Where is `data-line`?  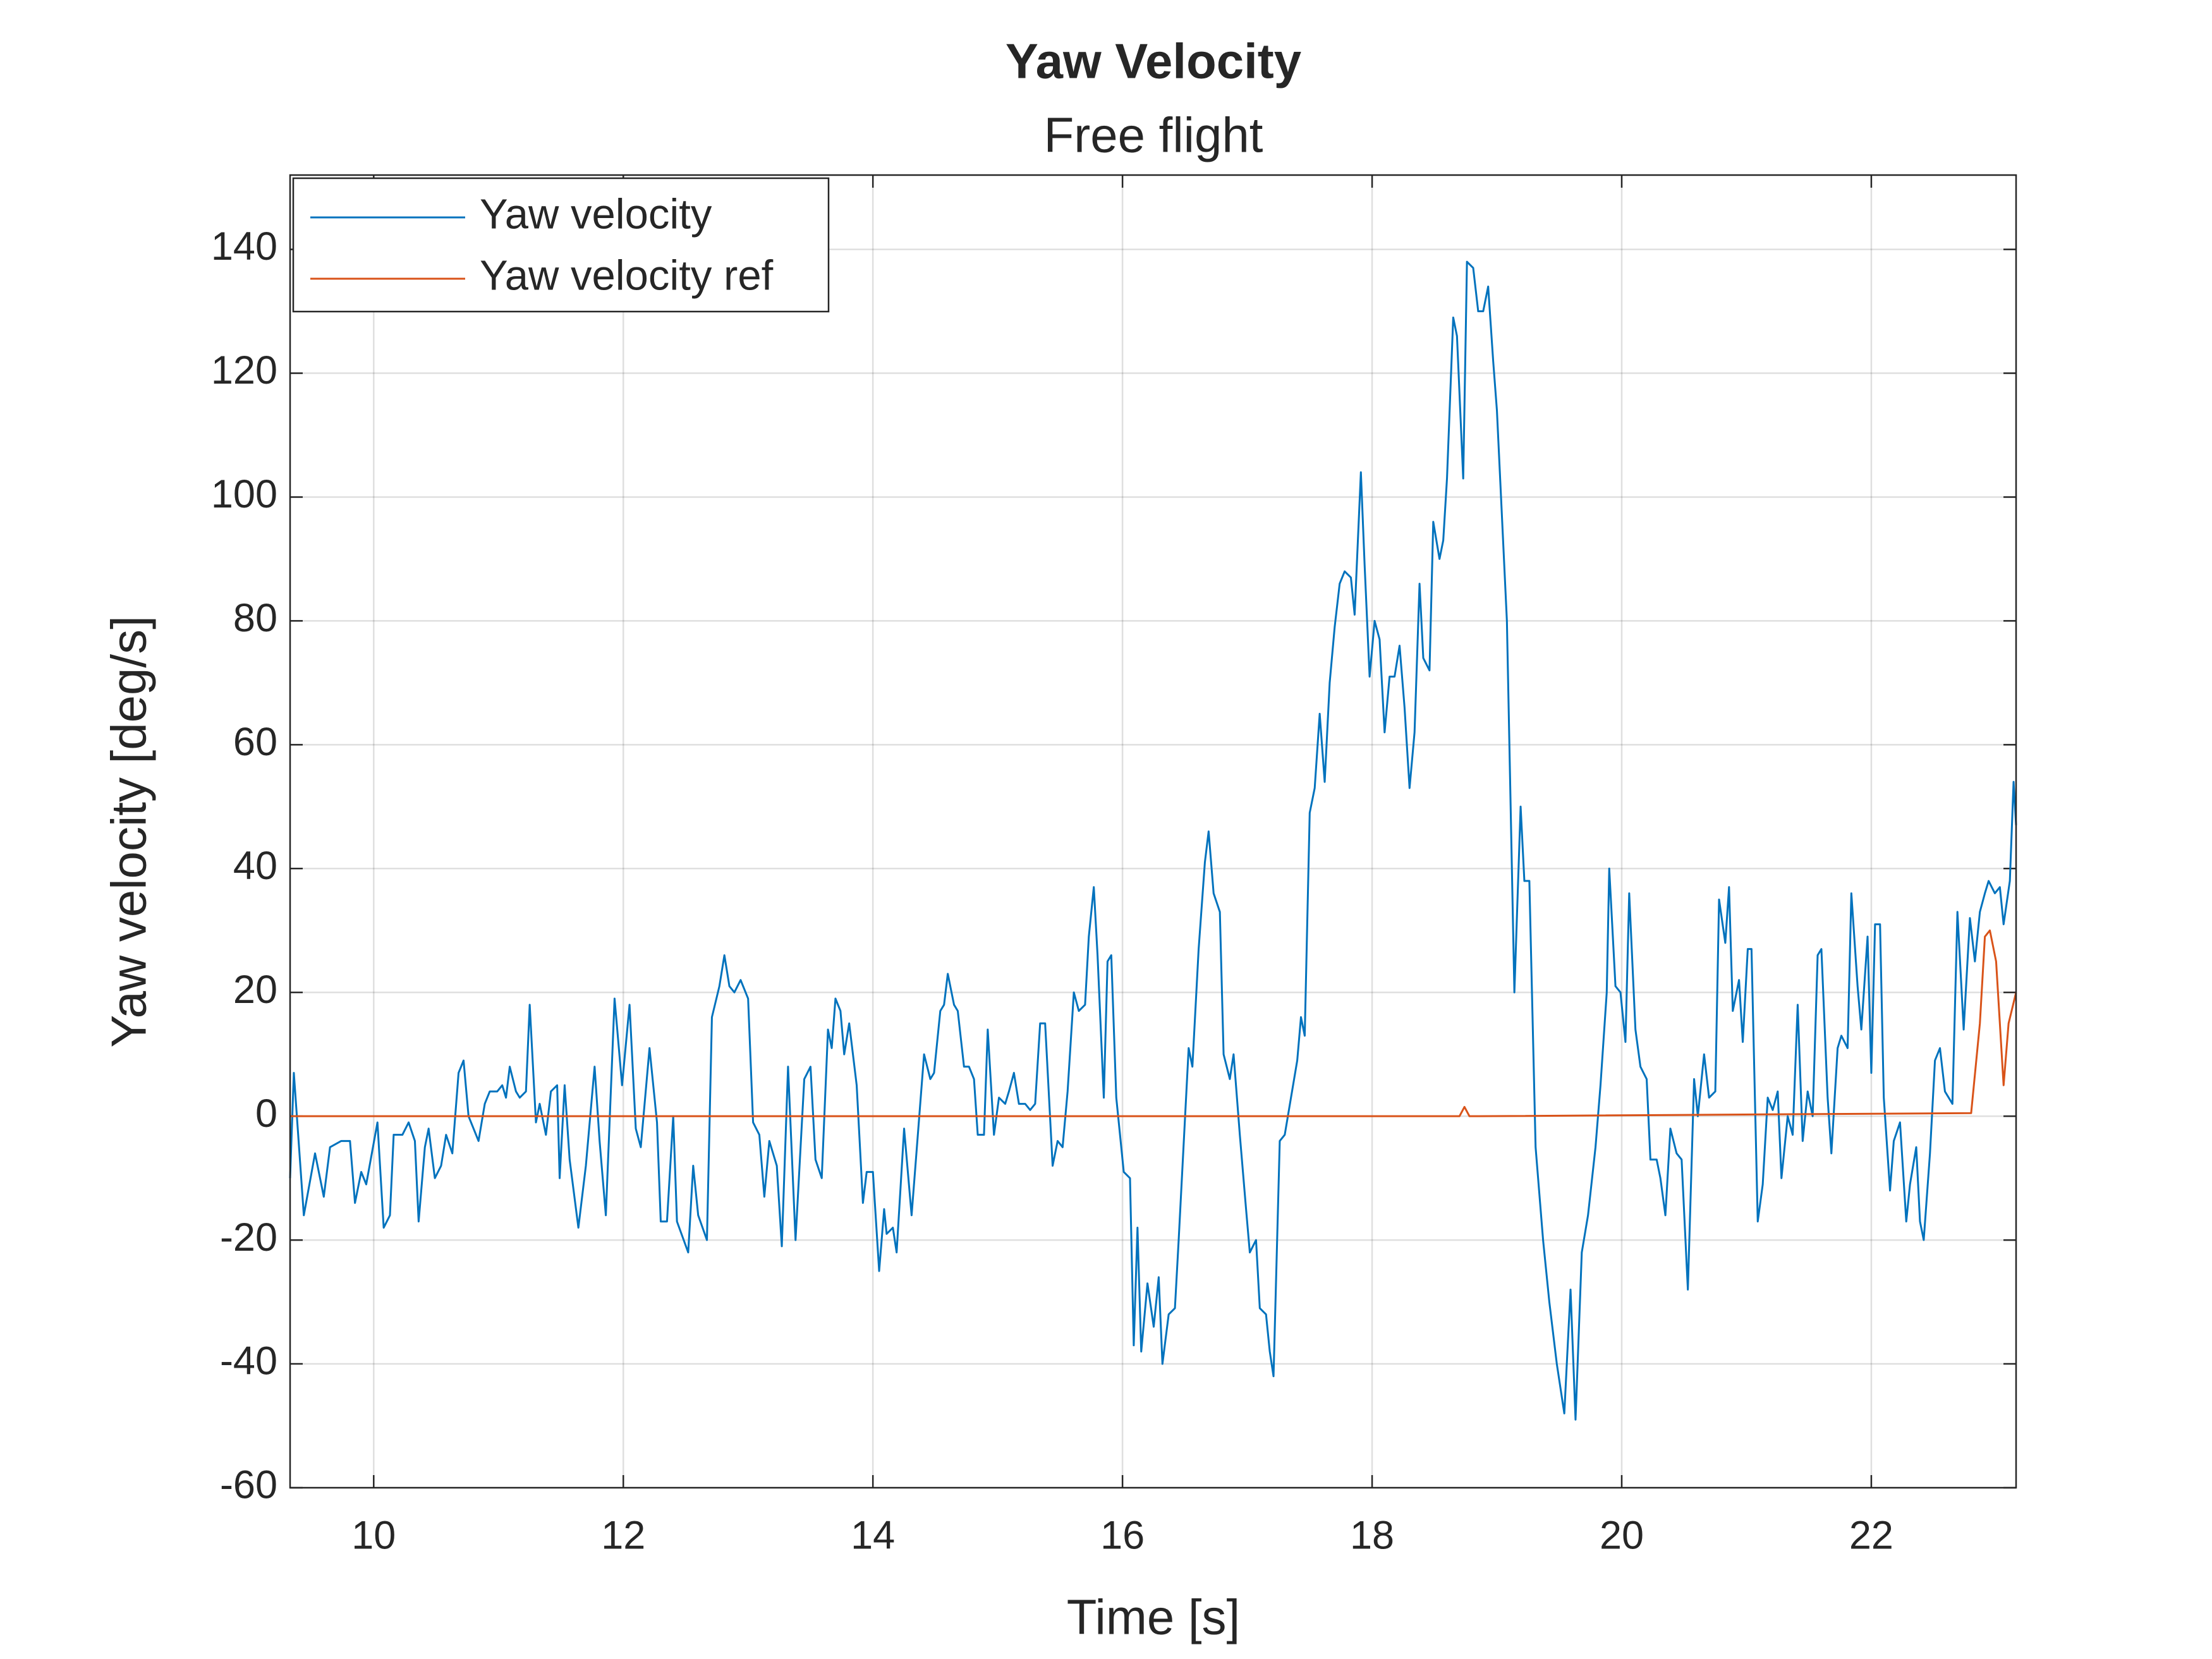
data-line is located at coordinates (1153, 1023).